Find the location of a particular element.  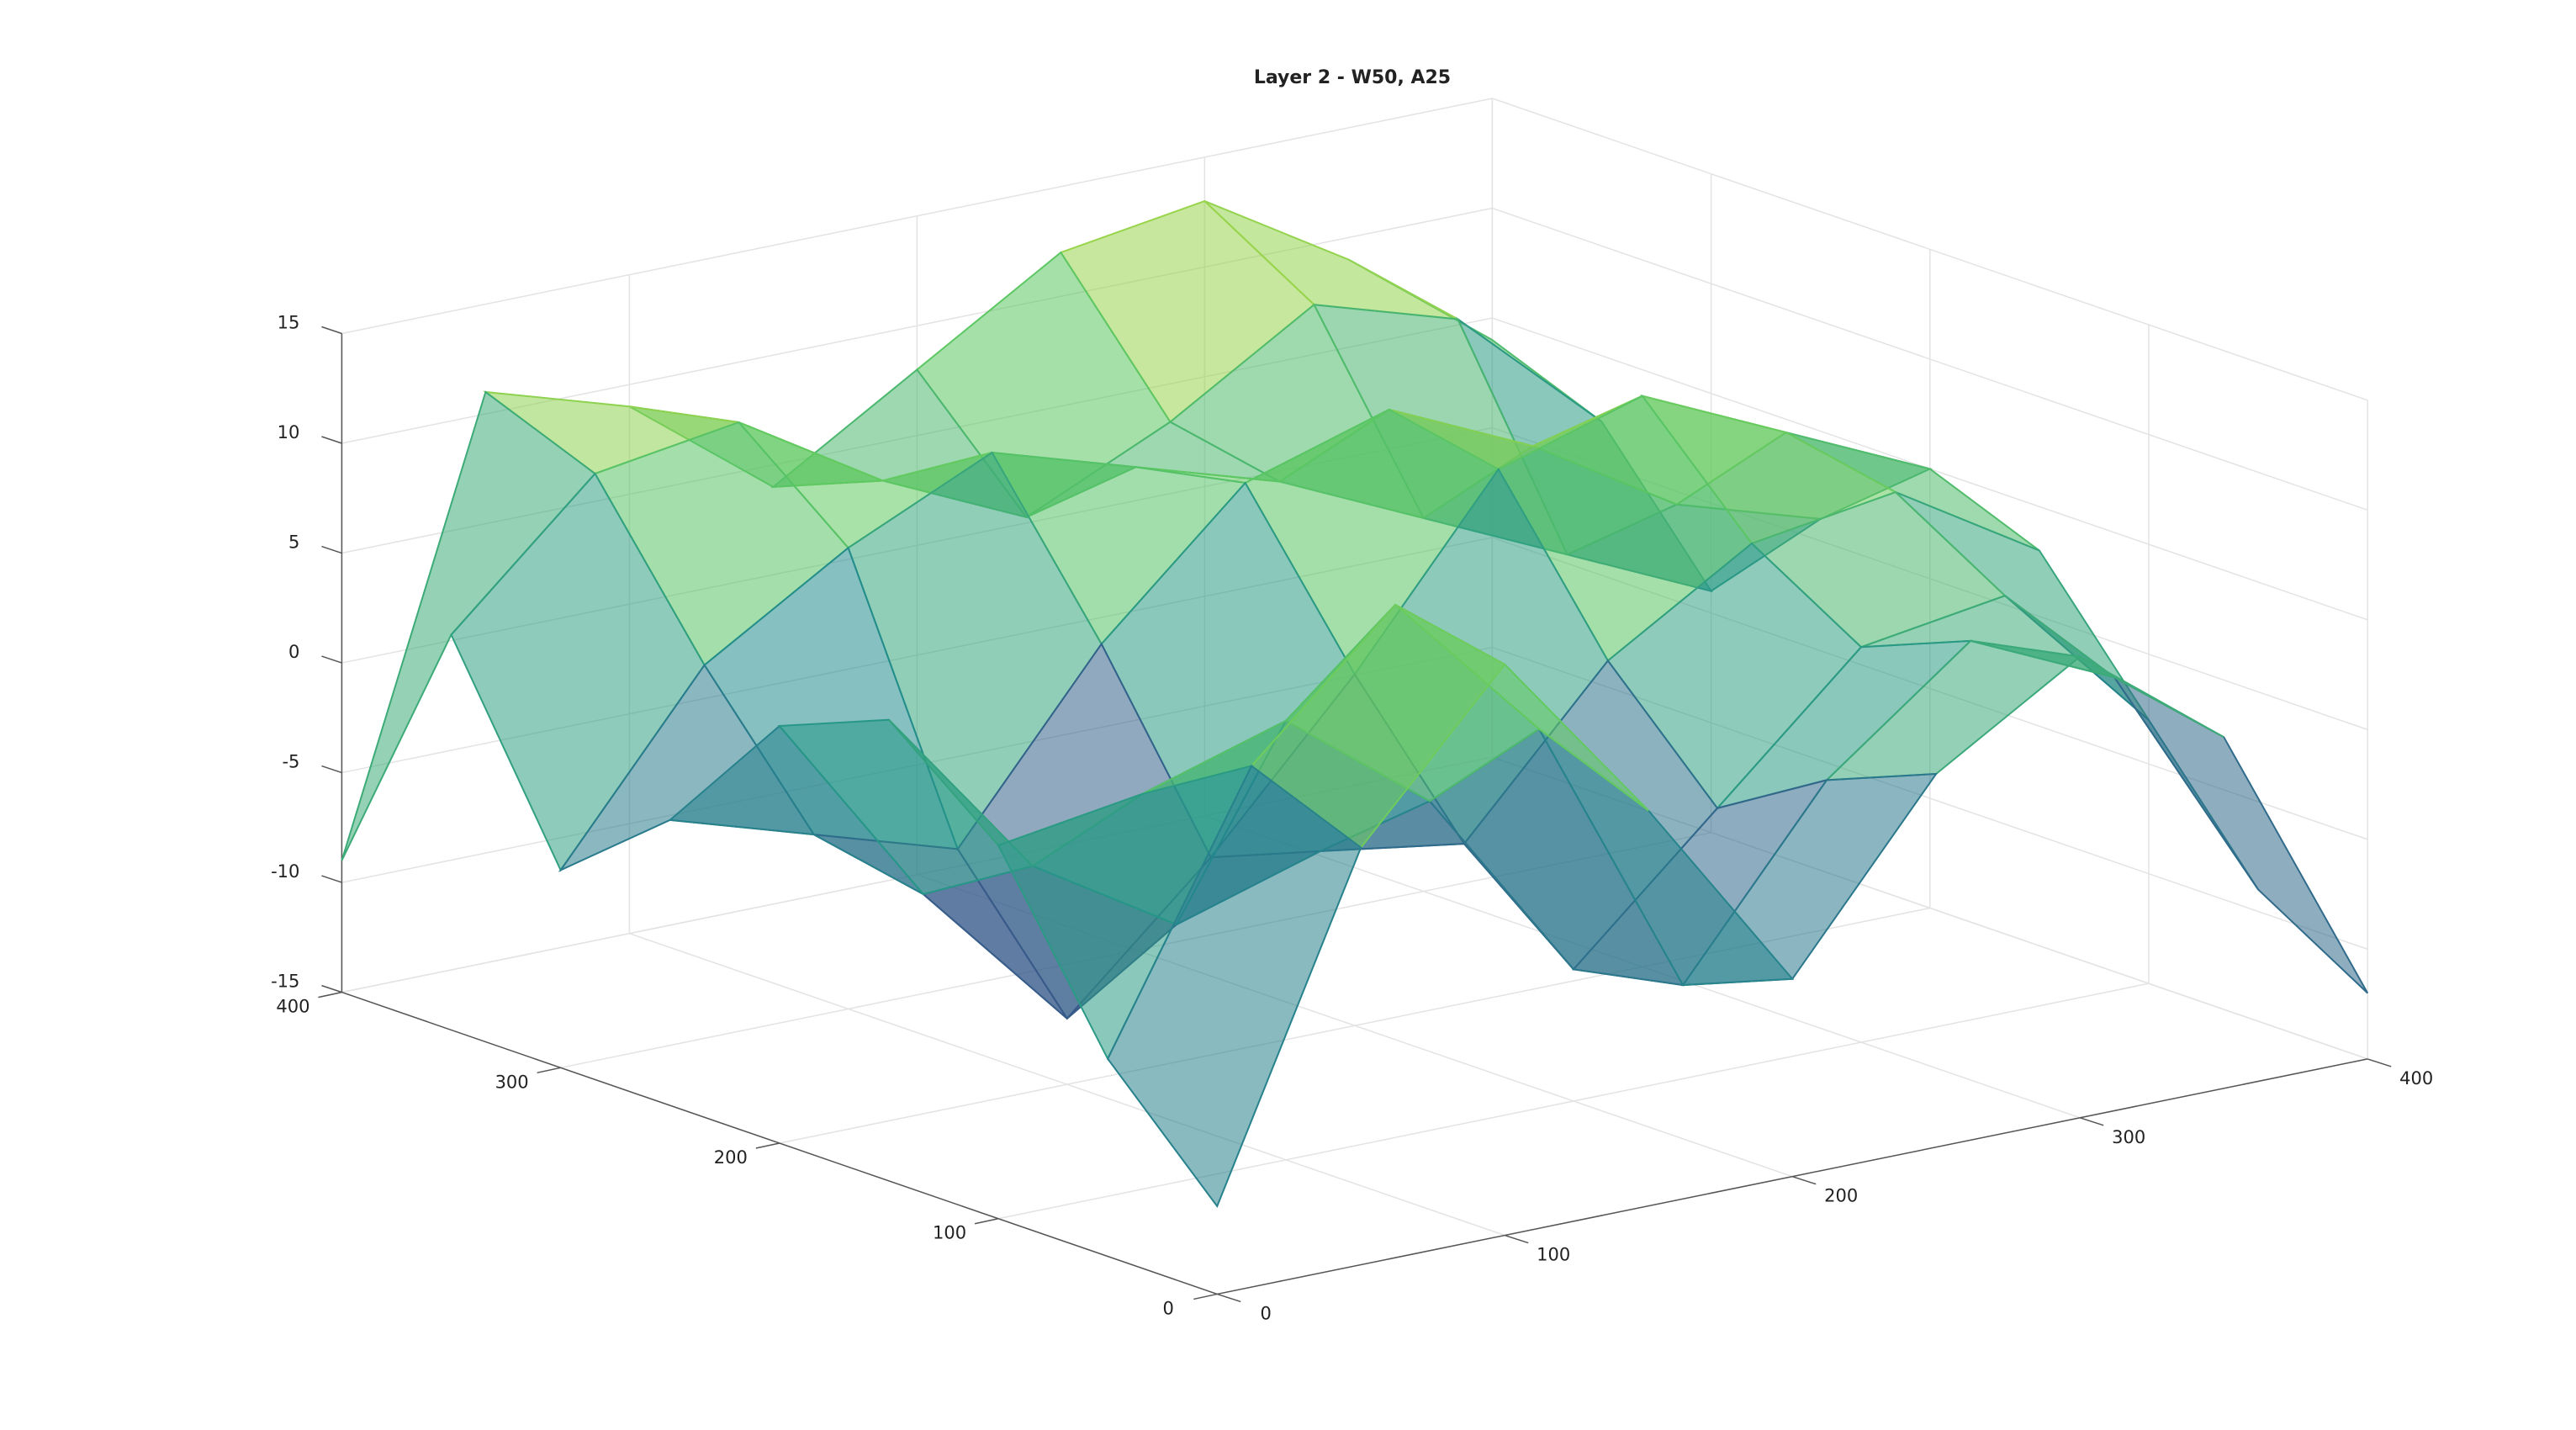

z-tick-label: -10 is located at coordinates (285, 871).